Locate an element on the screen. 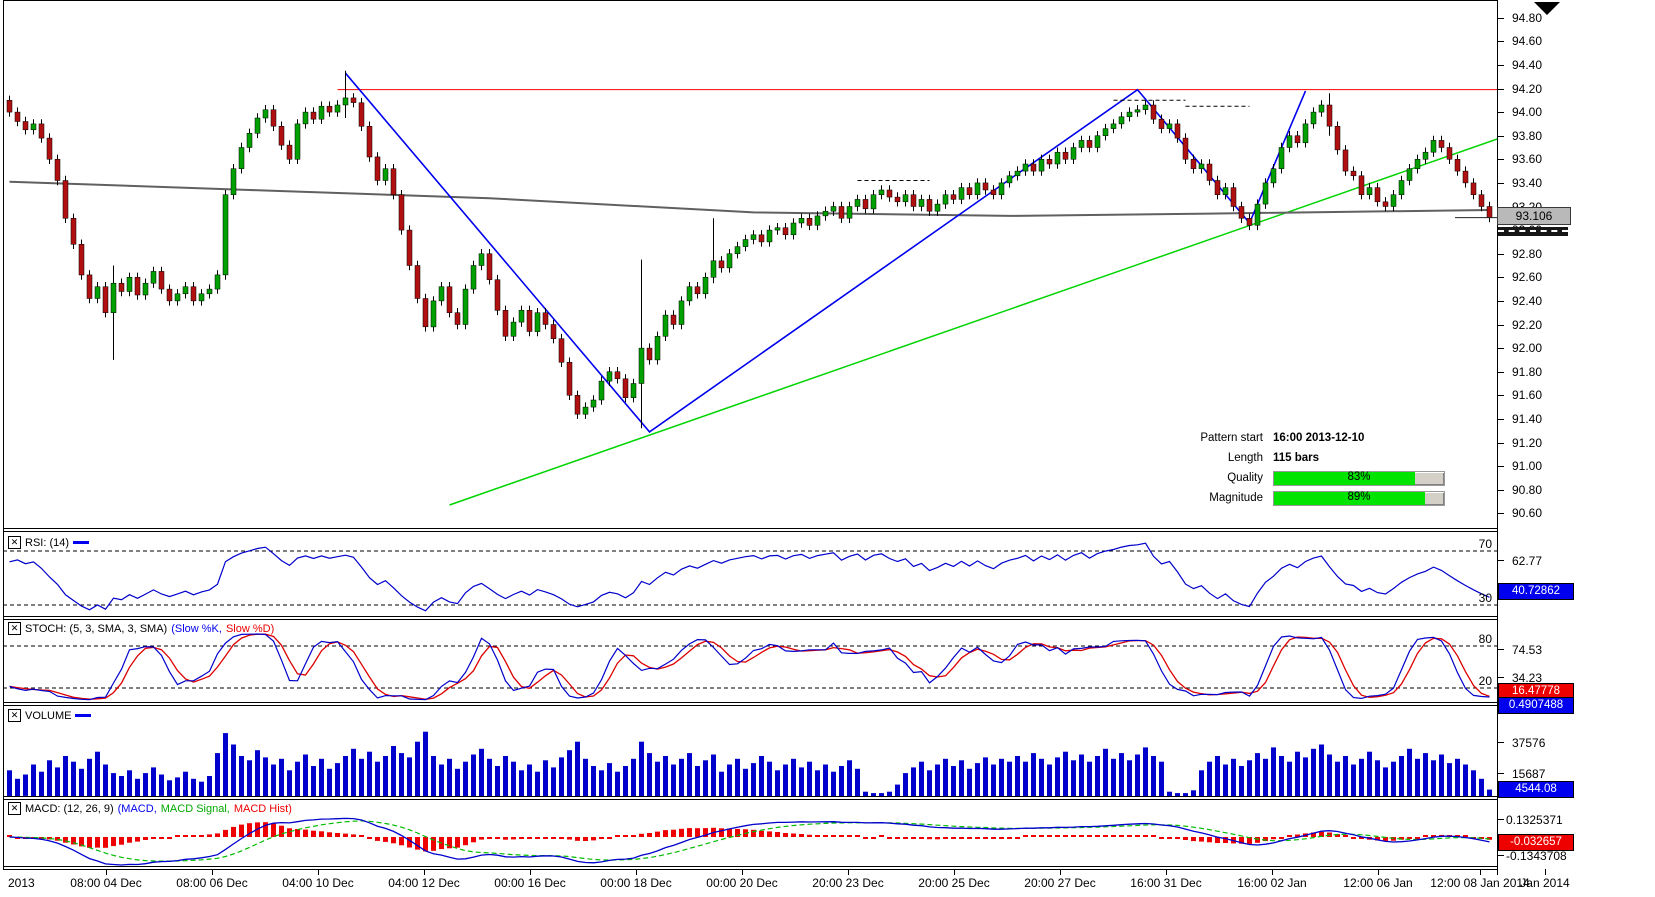 This screenshot has height=897, width=1655. stoch-slowk-line is located at coordinates (749, 667).